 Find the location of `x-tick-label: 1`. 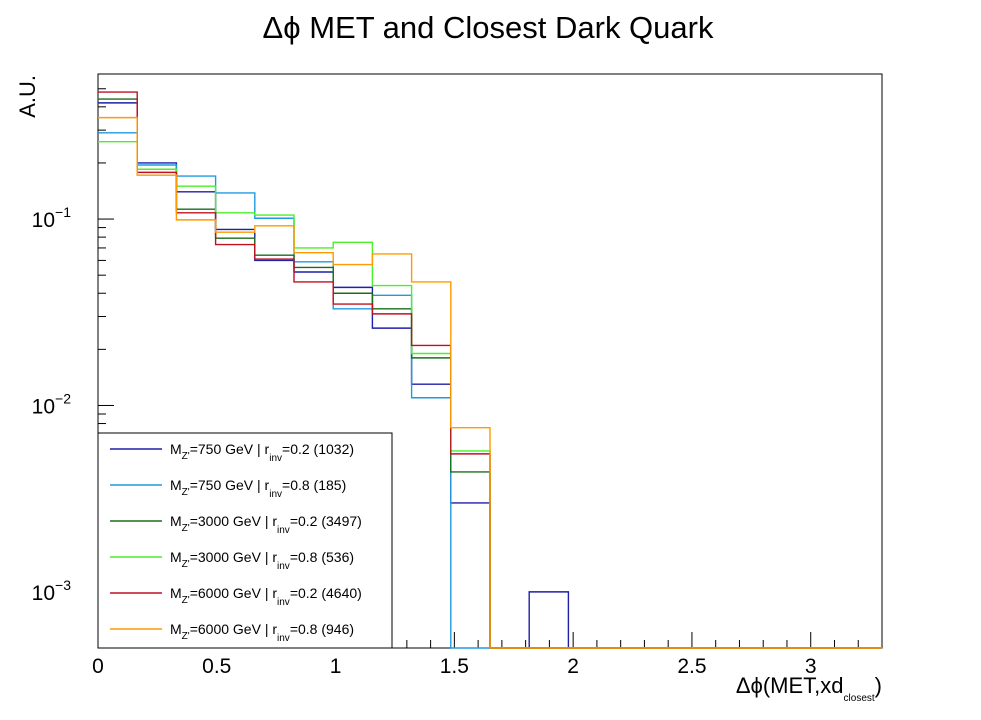

x-tick-label: 1 is located at coordinates (336, 666).